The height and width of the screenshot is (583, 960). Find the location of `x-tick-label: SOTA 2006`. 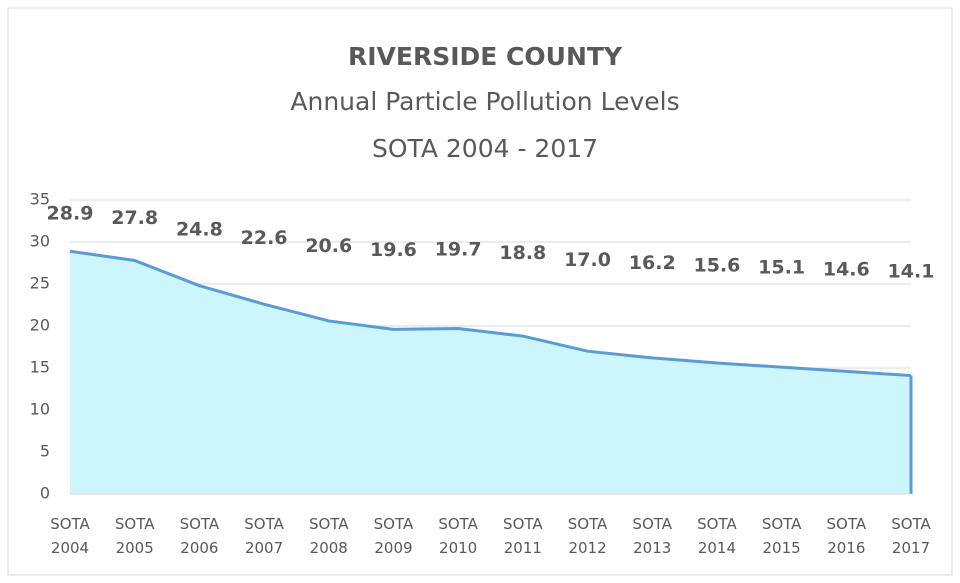

x-tick-label: SOTA 2006 is located at coordinates (199, 536).